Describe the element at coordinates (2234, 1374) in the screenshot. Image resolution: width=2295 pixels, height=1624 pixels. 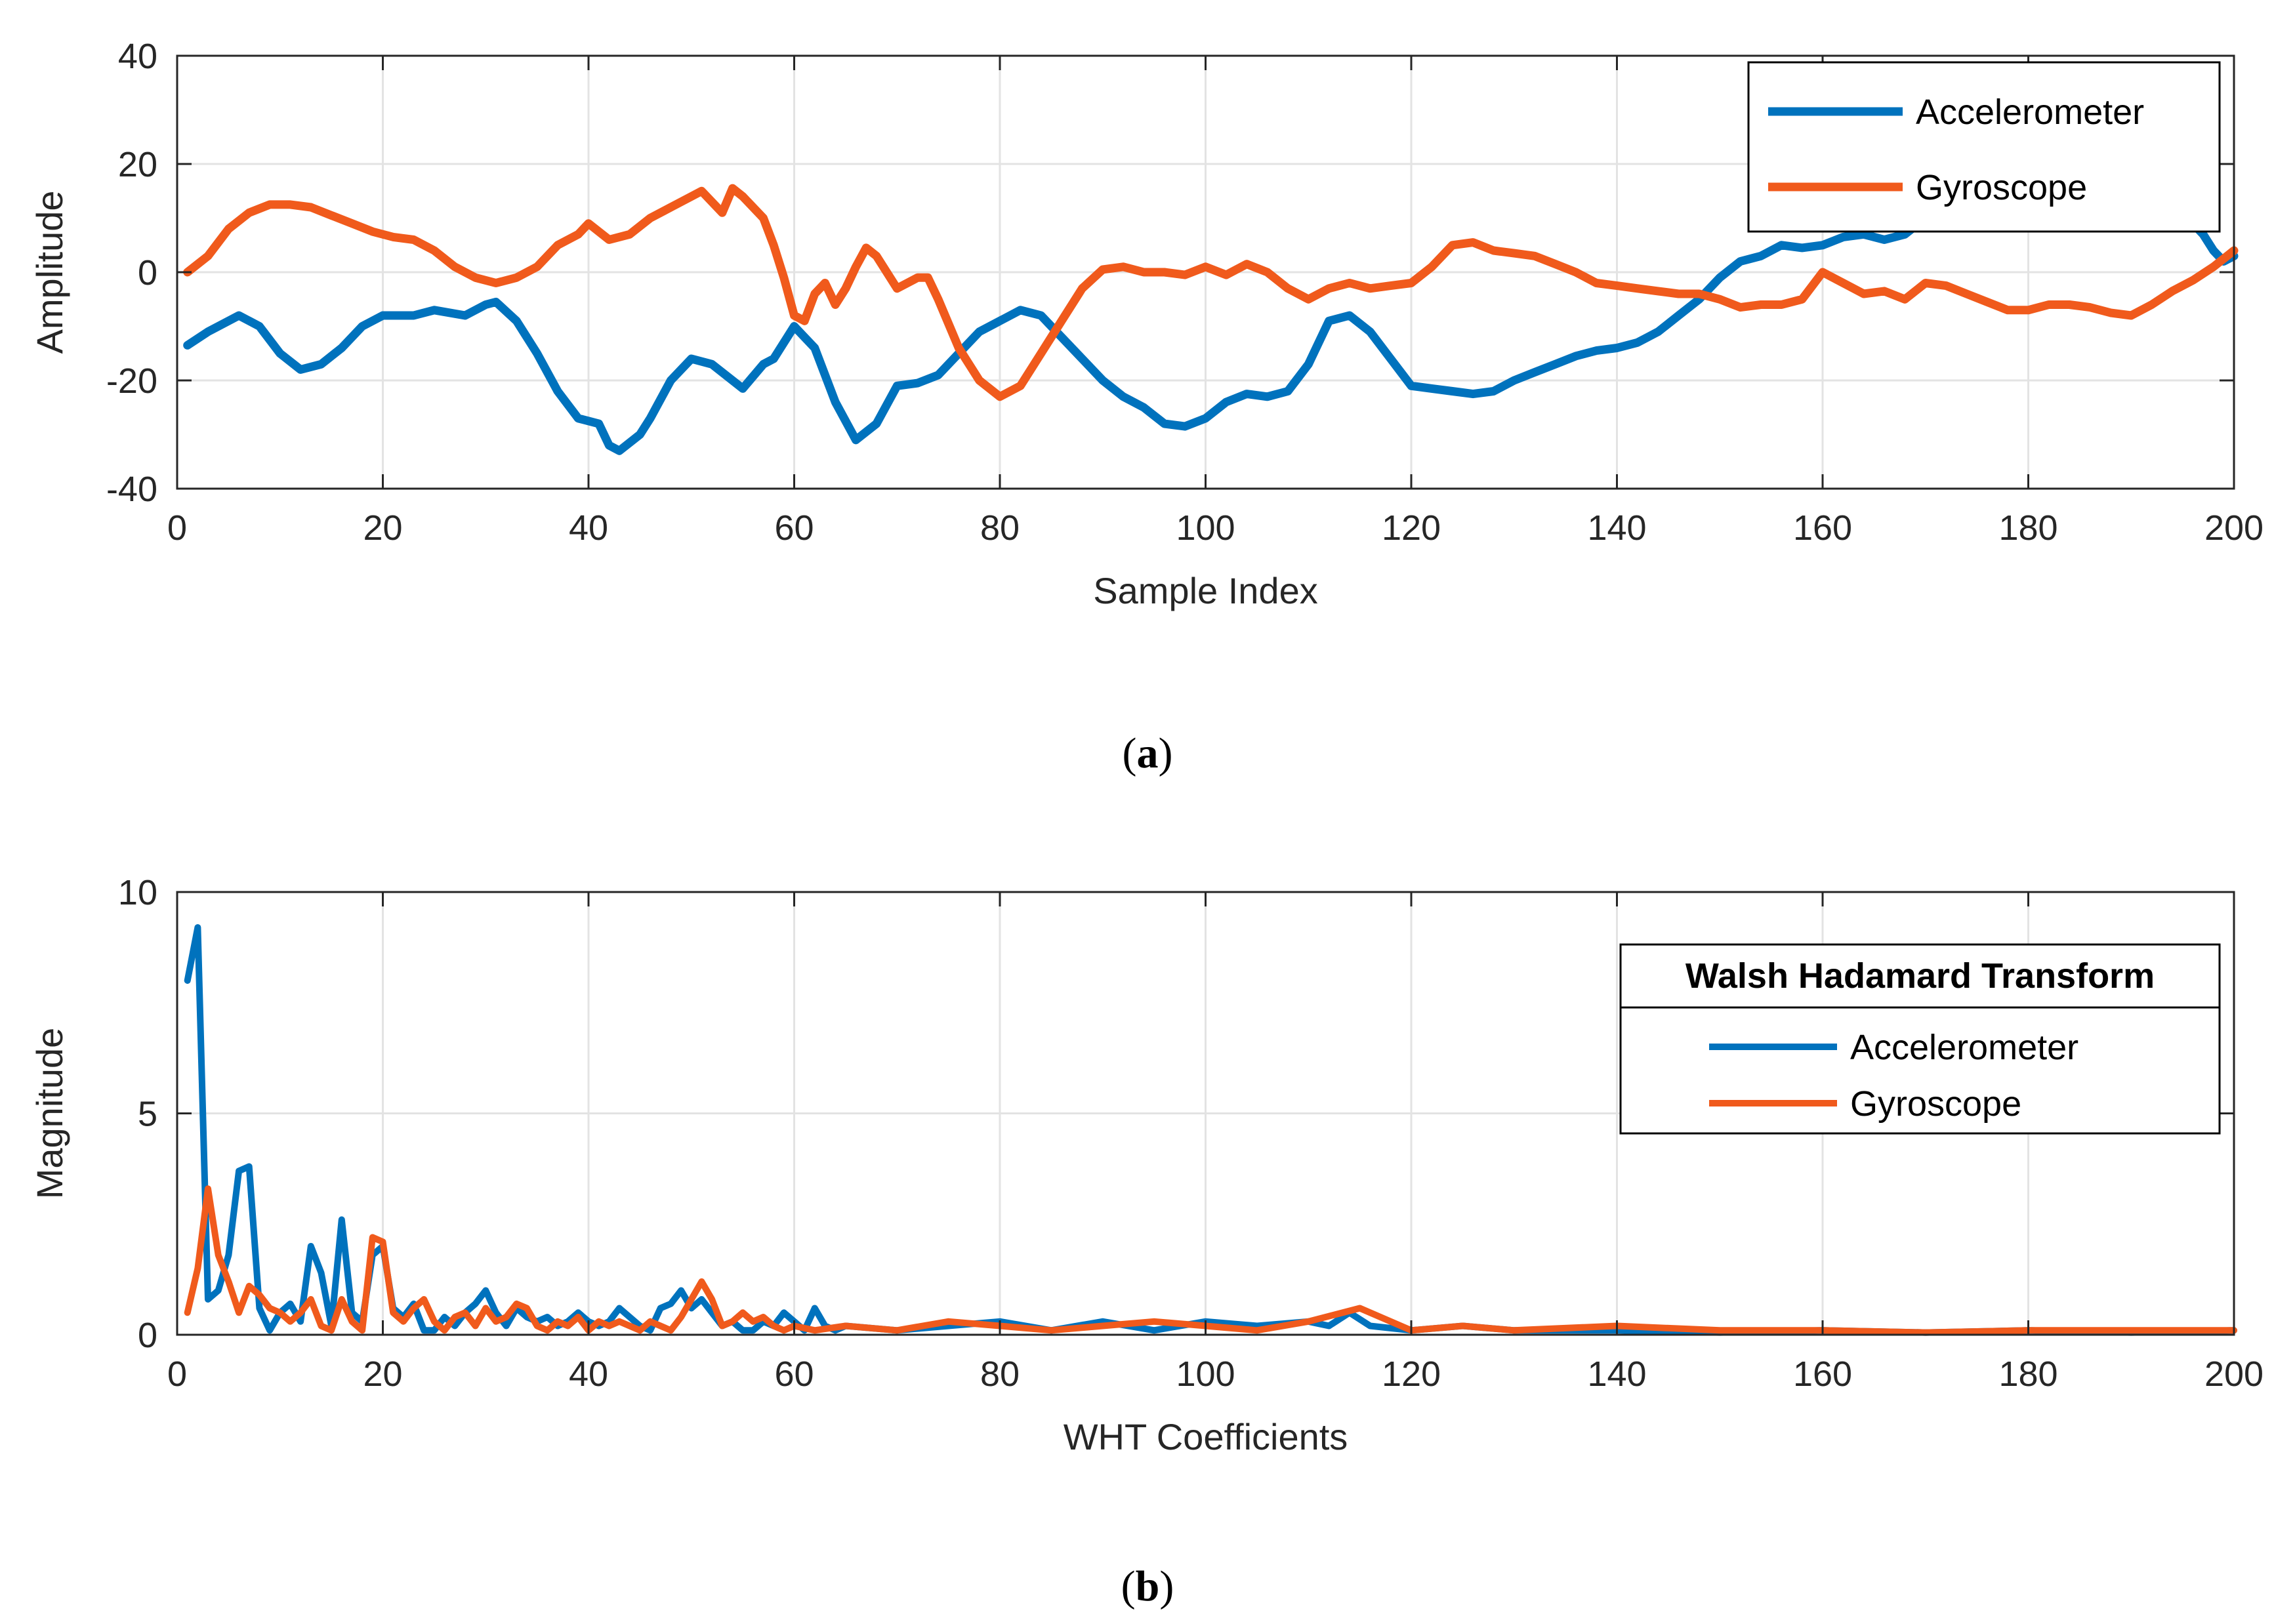
I see `chart-b-x-tick-label: 200` at that location.